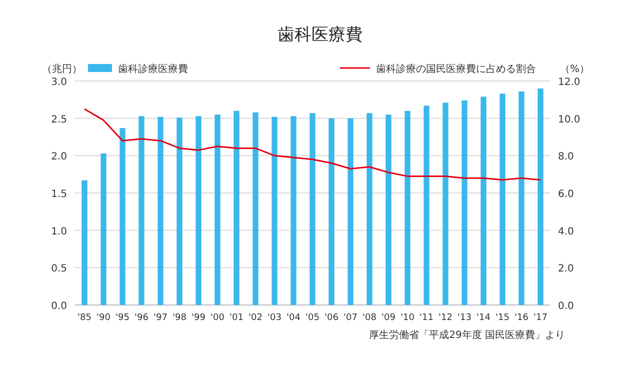 The width and height of the screenshot is (640, 365). Describe the element at coordinates (503, 318) in the screenshot. I see `x-tick-label: '15` at that location.